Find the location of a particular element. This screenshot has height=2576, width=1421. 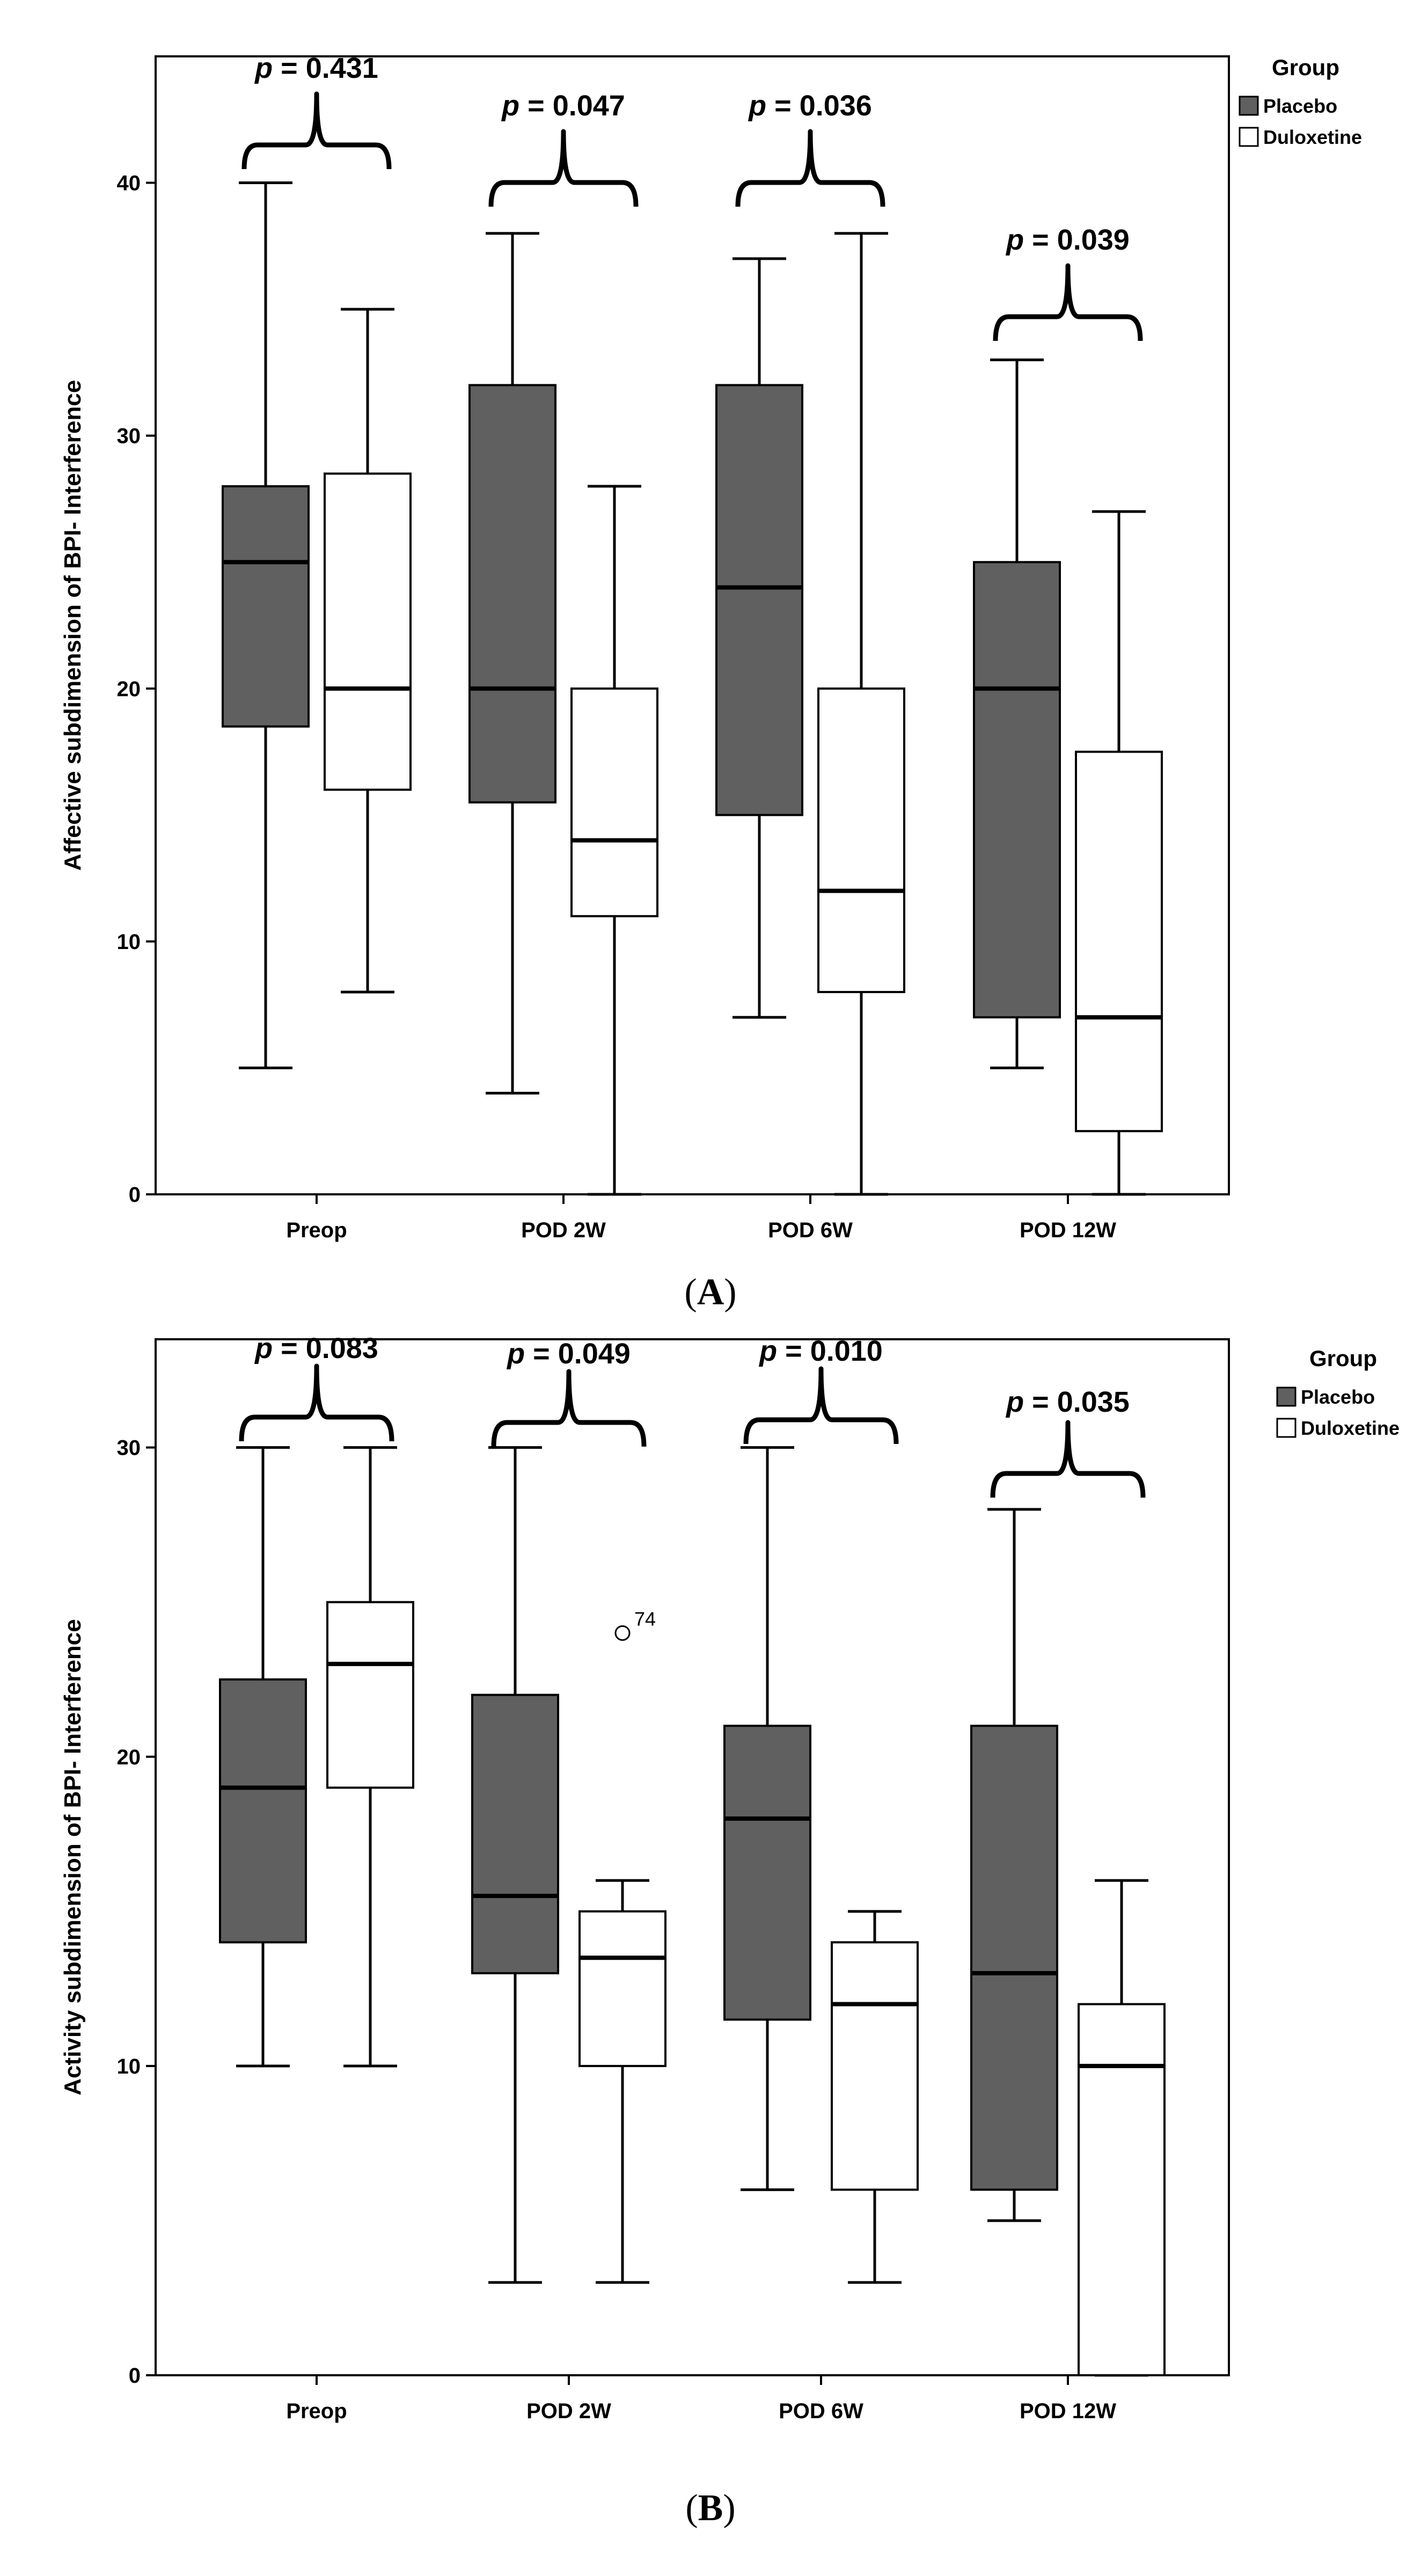

panel-a-category-label-2: POD 6W is located at coordinates (810, 1230).